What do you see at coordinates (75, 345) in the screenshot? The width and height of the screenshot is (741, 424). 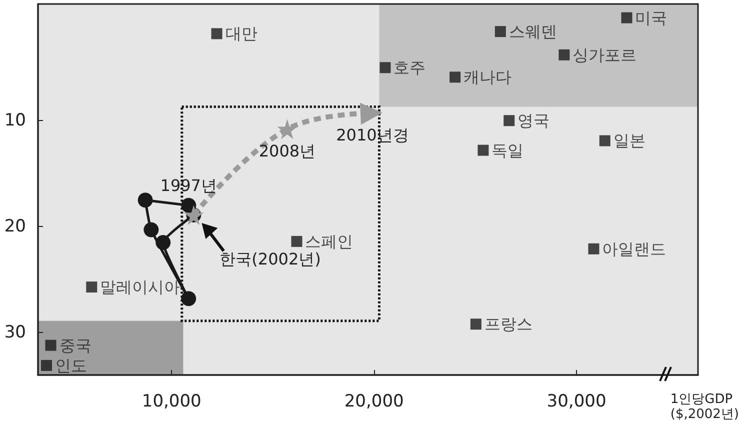 I see `series-label: 중국` at bounding box center [75, 345].